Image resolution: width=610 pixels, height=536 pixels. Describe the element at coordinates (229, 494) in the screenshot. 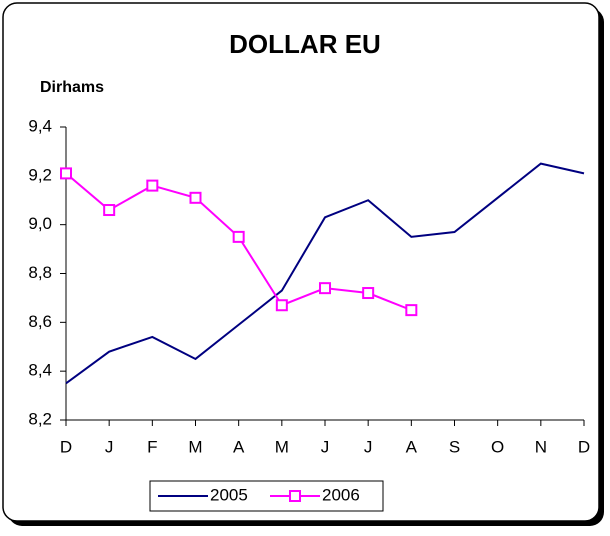

I see `legend-label: 2005` at that location.